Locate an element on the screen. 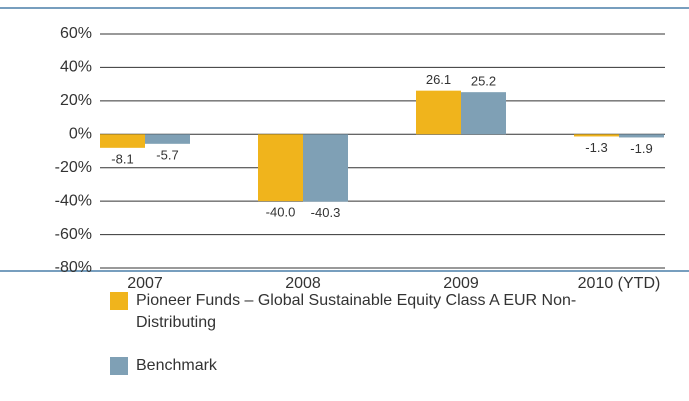 The width and height of the screenshot is (689, 401). legend-label: Benchmark is located at coordinates (176, 365).